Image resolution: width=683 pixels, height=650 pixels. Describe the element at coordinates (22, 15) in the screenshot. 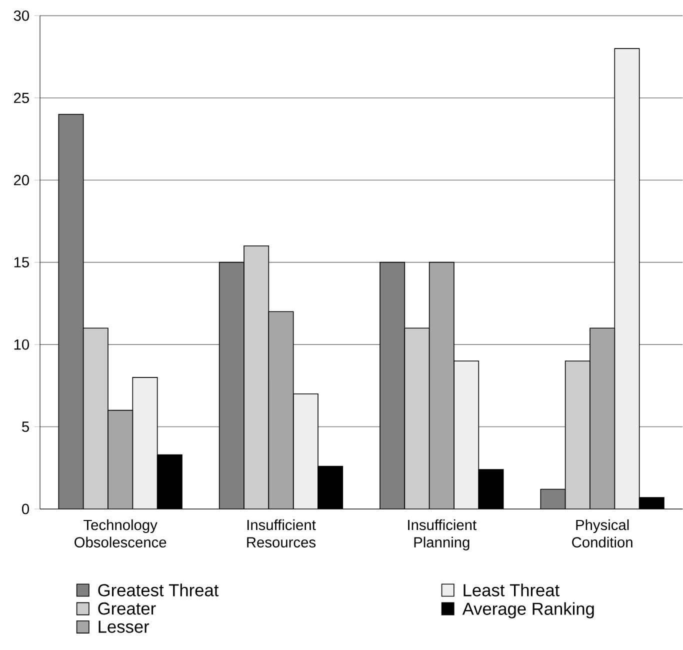

I see `y-tick-label: 30` at that location.